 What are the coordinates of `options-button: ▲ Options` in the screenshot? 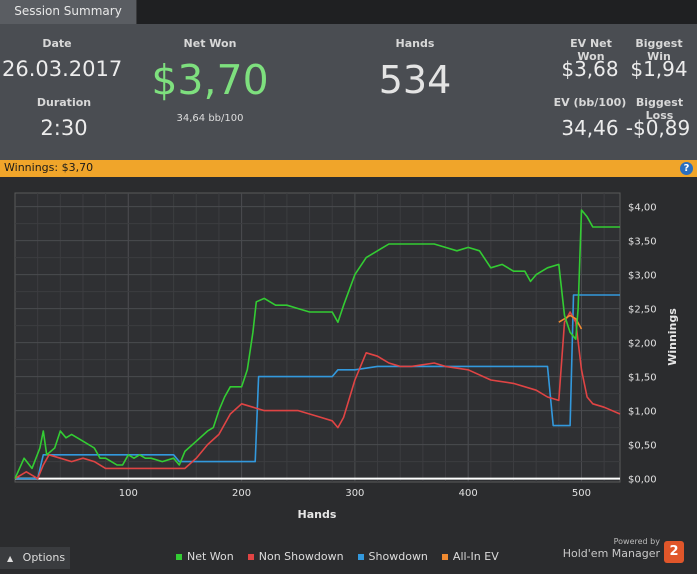 It's located at (35, 558).